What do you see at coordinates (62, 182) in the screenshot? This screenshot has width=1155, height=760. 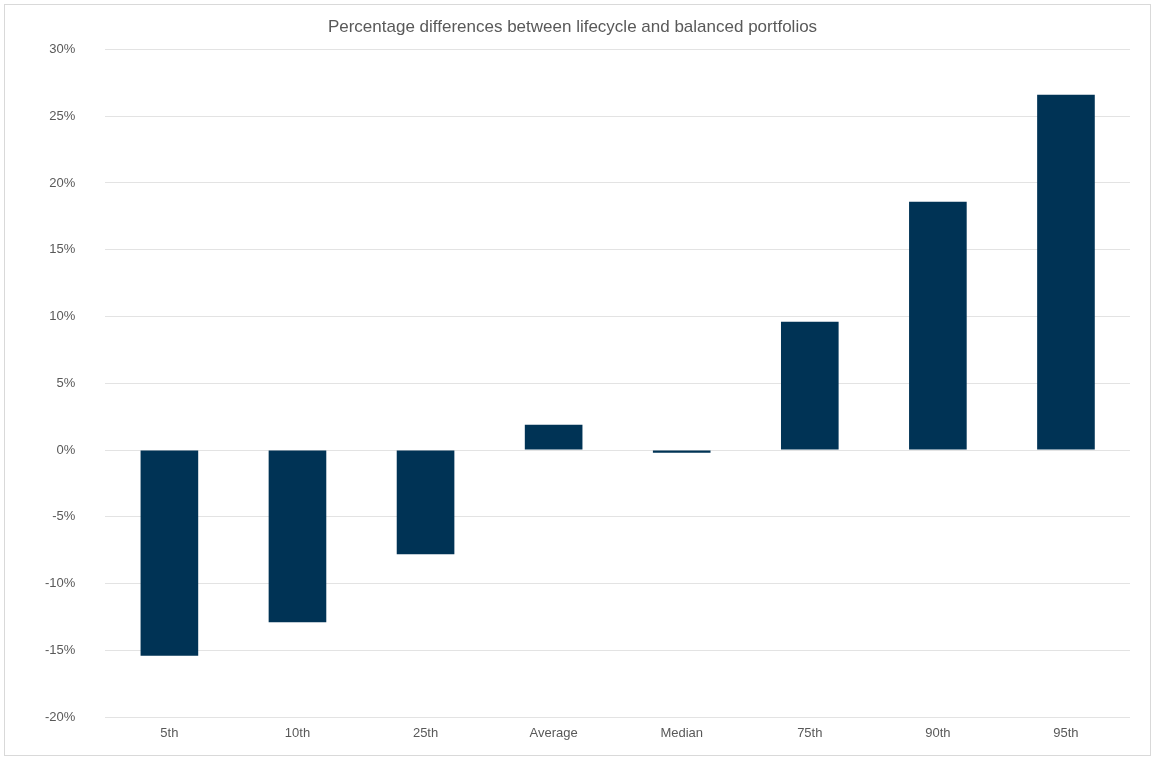 I see `y-tick-label: 20%` at bounding box center [62, 182].